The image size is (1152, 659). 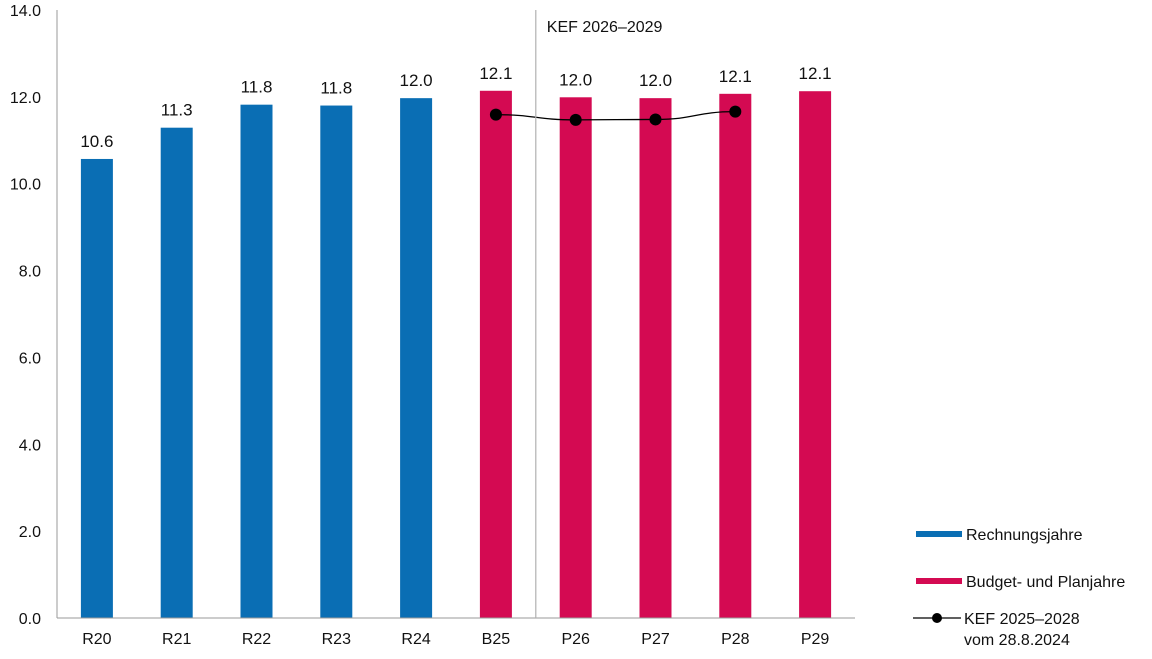 What do you see at coordinates (96, 639) in the screenshot?
I see `x-tick-label: R20` at bounding box center [96, 639].